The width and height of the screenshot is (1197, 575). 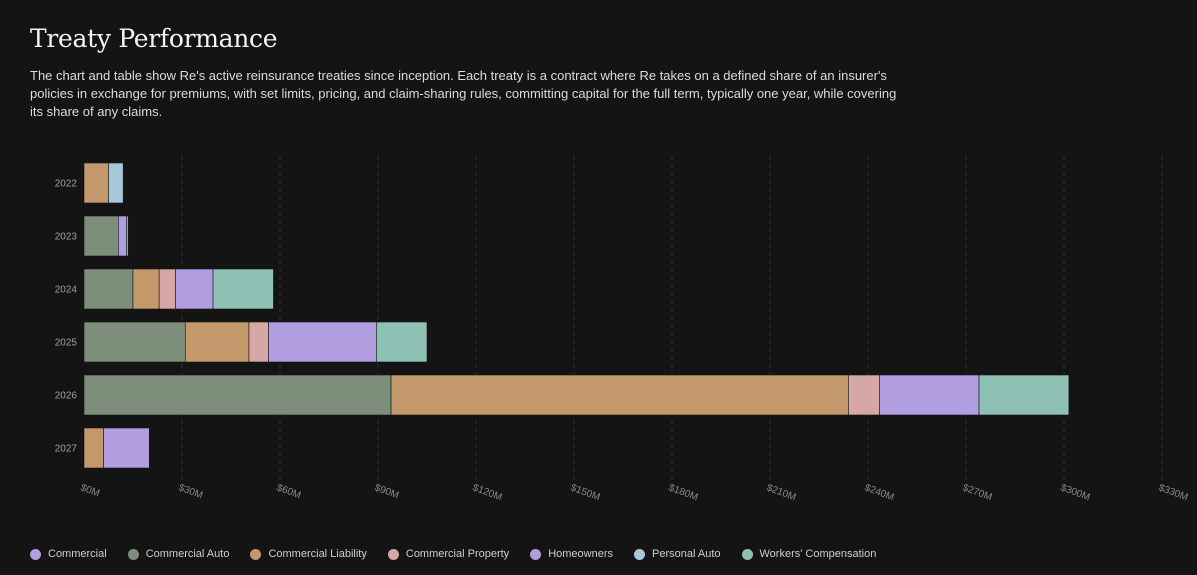 I want to click on legend-label: Personal Auto, so click(x=686, y=554).